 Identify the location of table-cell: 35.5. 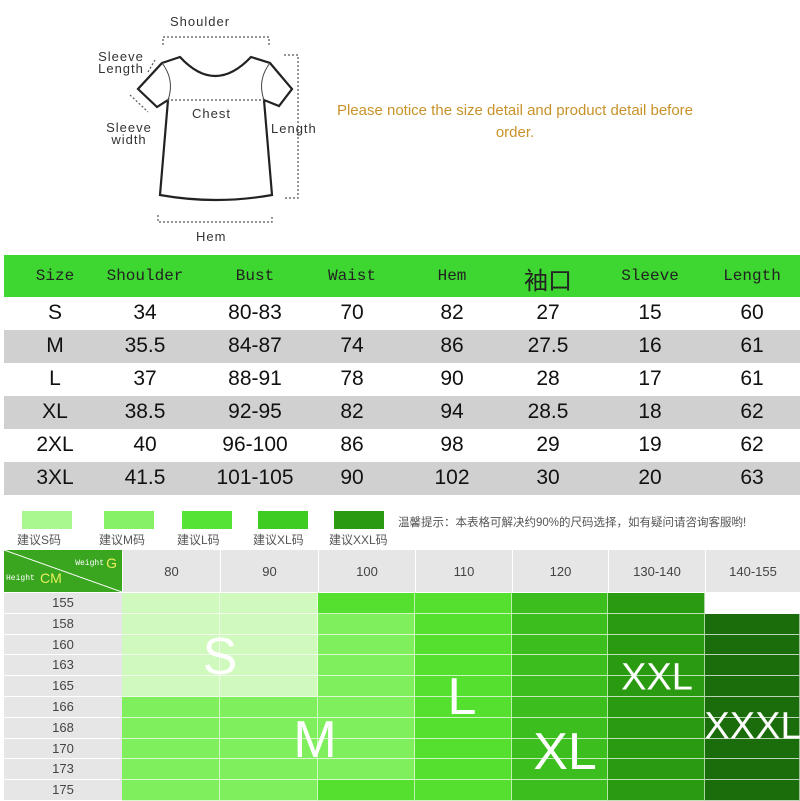
(145, 345).